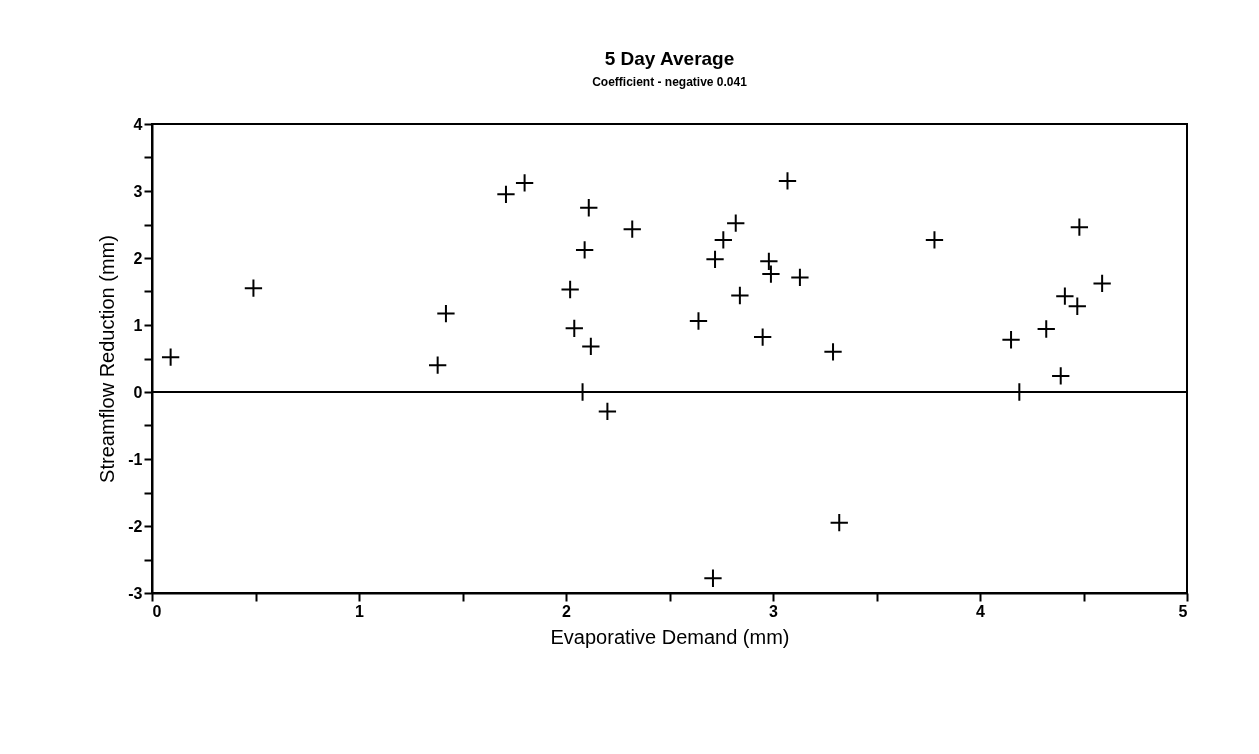 This screenshot has height=754, width=1259. I want to click on x-axis-title: Evaporative Demand (mm), so click(670, 636).